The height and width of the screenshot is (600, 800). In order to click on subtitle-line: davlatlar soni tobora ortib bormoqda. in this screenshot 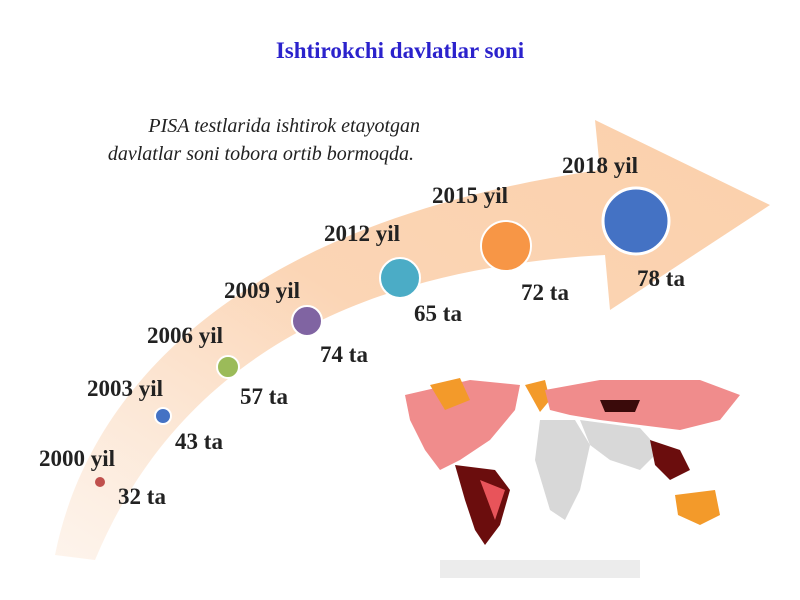, I will do `click(261, 154)`.